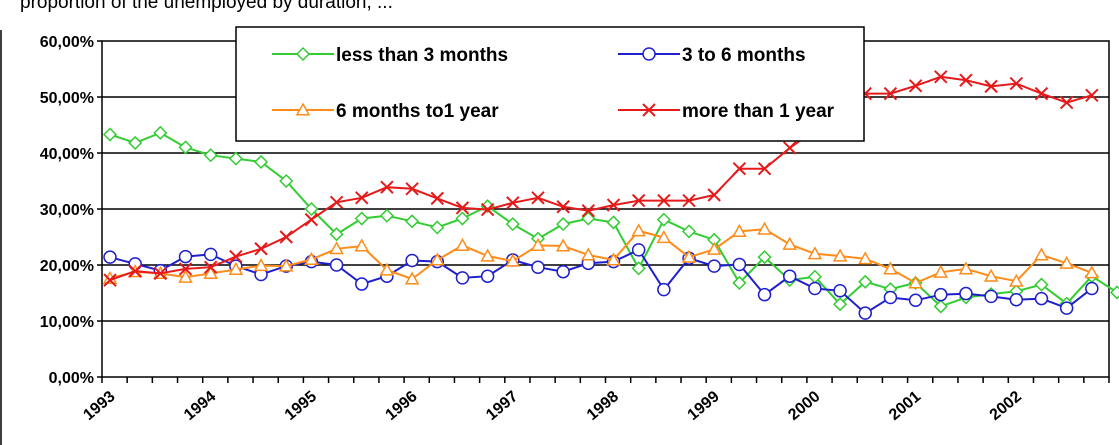  I want to click on x-tick-label: 2002, so click(1006, 406).